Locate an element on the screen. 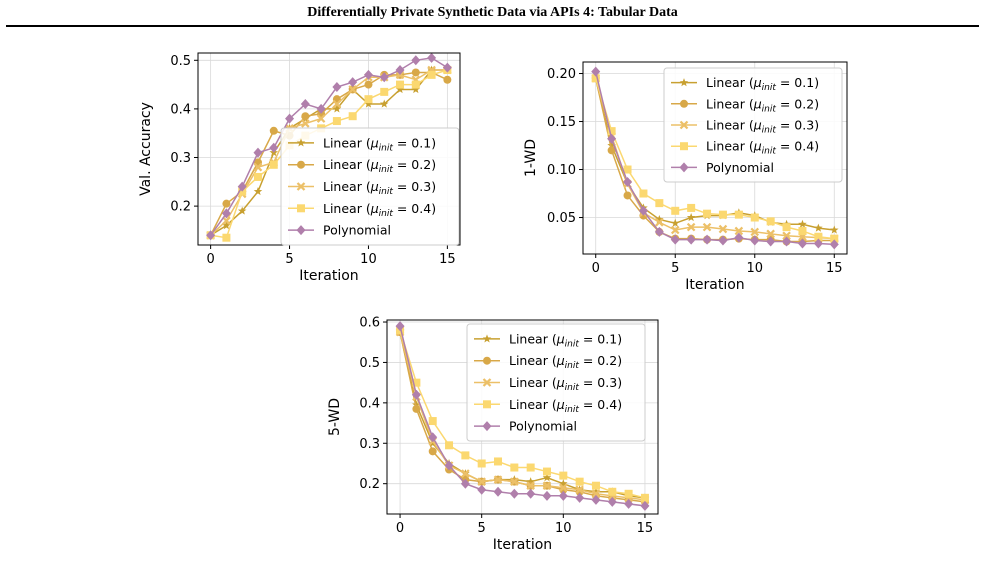 Image resolution: width=985 pixels, height=567 pixels. y-tick-label: 0.4 is located at coordinates (180, 109).